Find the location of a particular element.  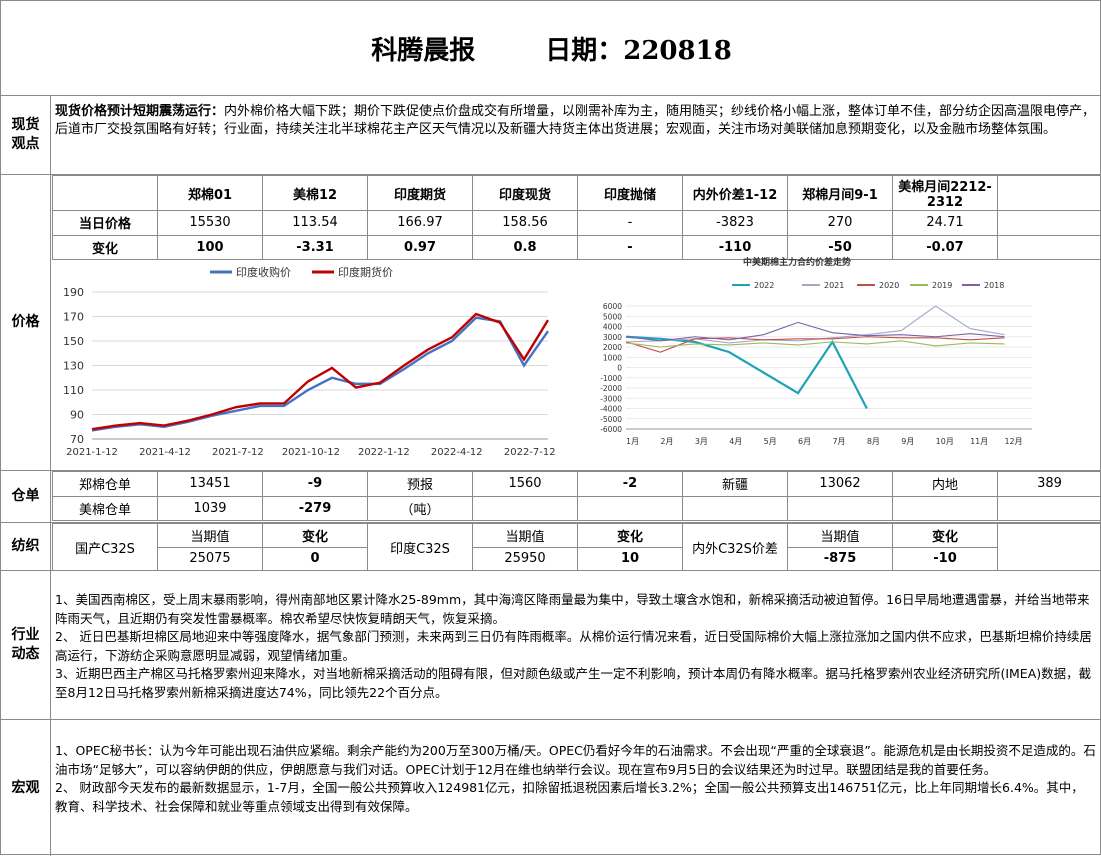

y-tick-label: -1000 is located at coordinates (611, 378).